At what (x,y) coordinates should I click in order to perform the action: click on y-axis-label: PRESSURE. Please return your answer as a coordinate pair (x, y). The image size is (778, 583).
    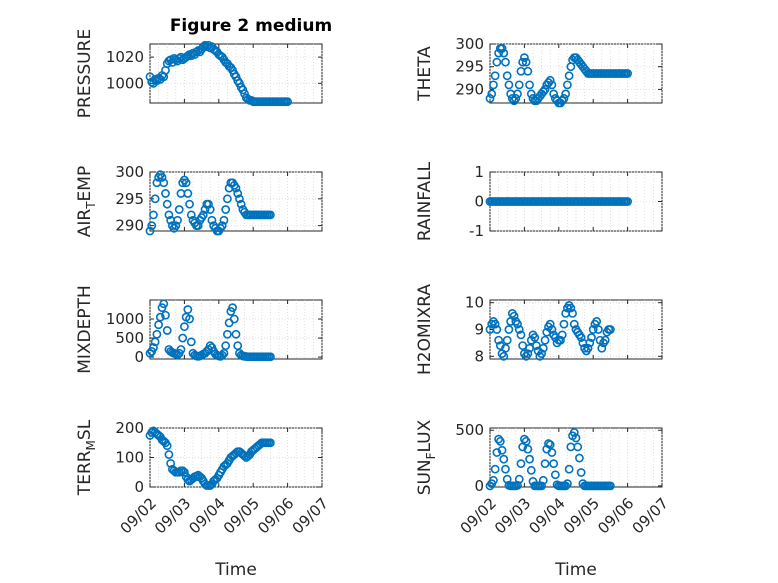
    Looking at the image, I should click on (85, 73).